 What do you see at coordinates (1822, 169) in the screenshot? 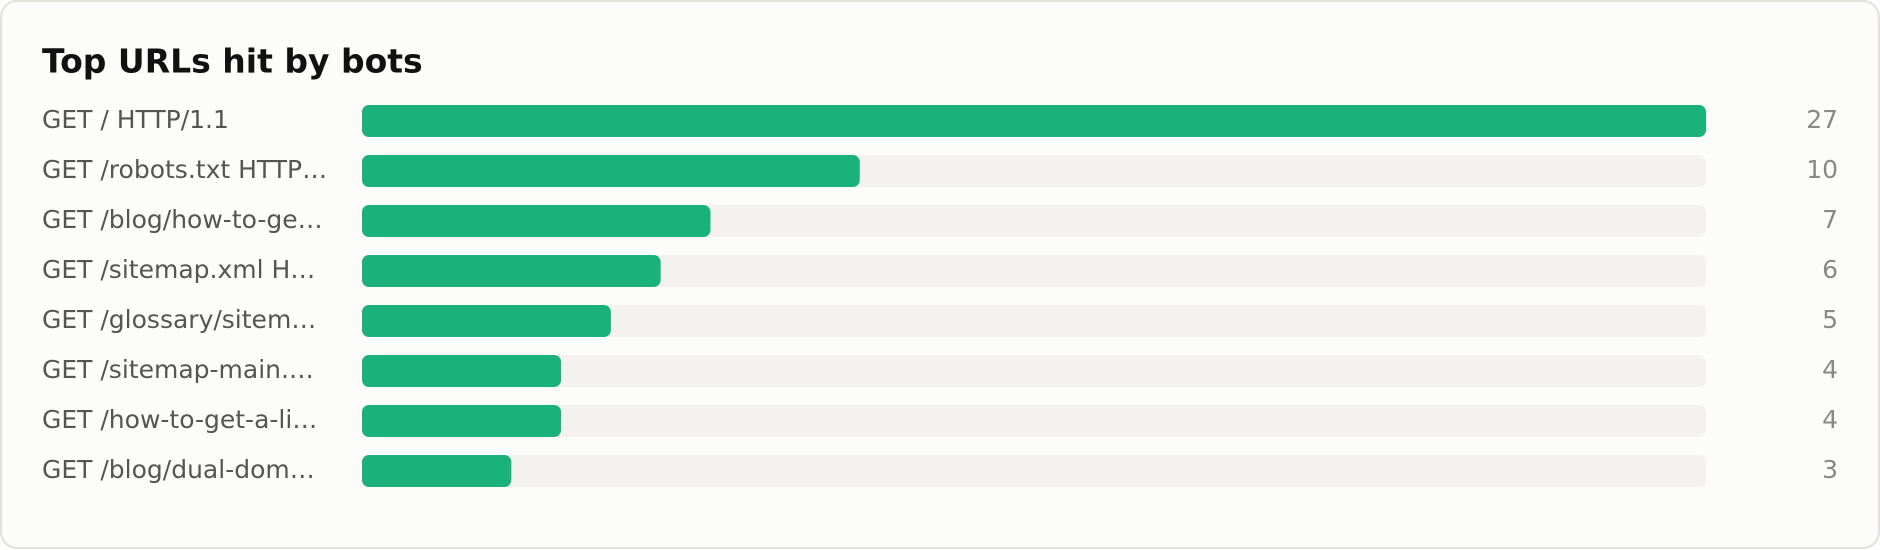
I see `value-label: 10` at bounding box center [1822, 169].